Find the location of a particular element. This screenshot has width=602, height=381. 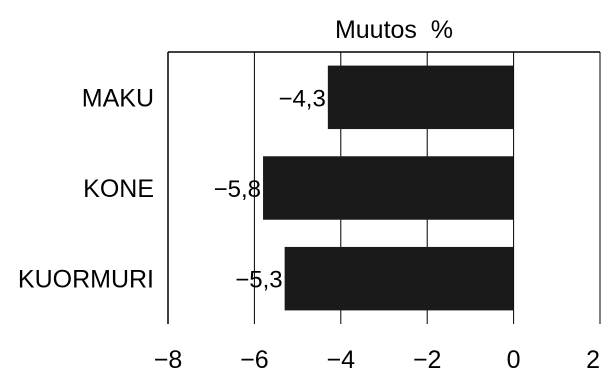

category-label: KONE is located at coordinates (118, 189).